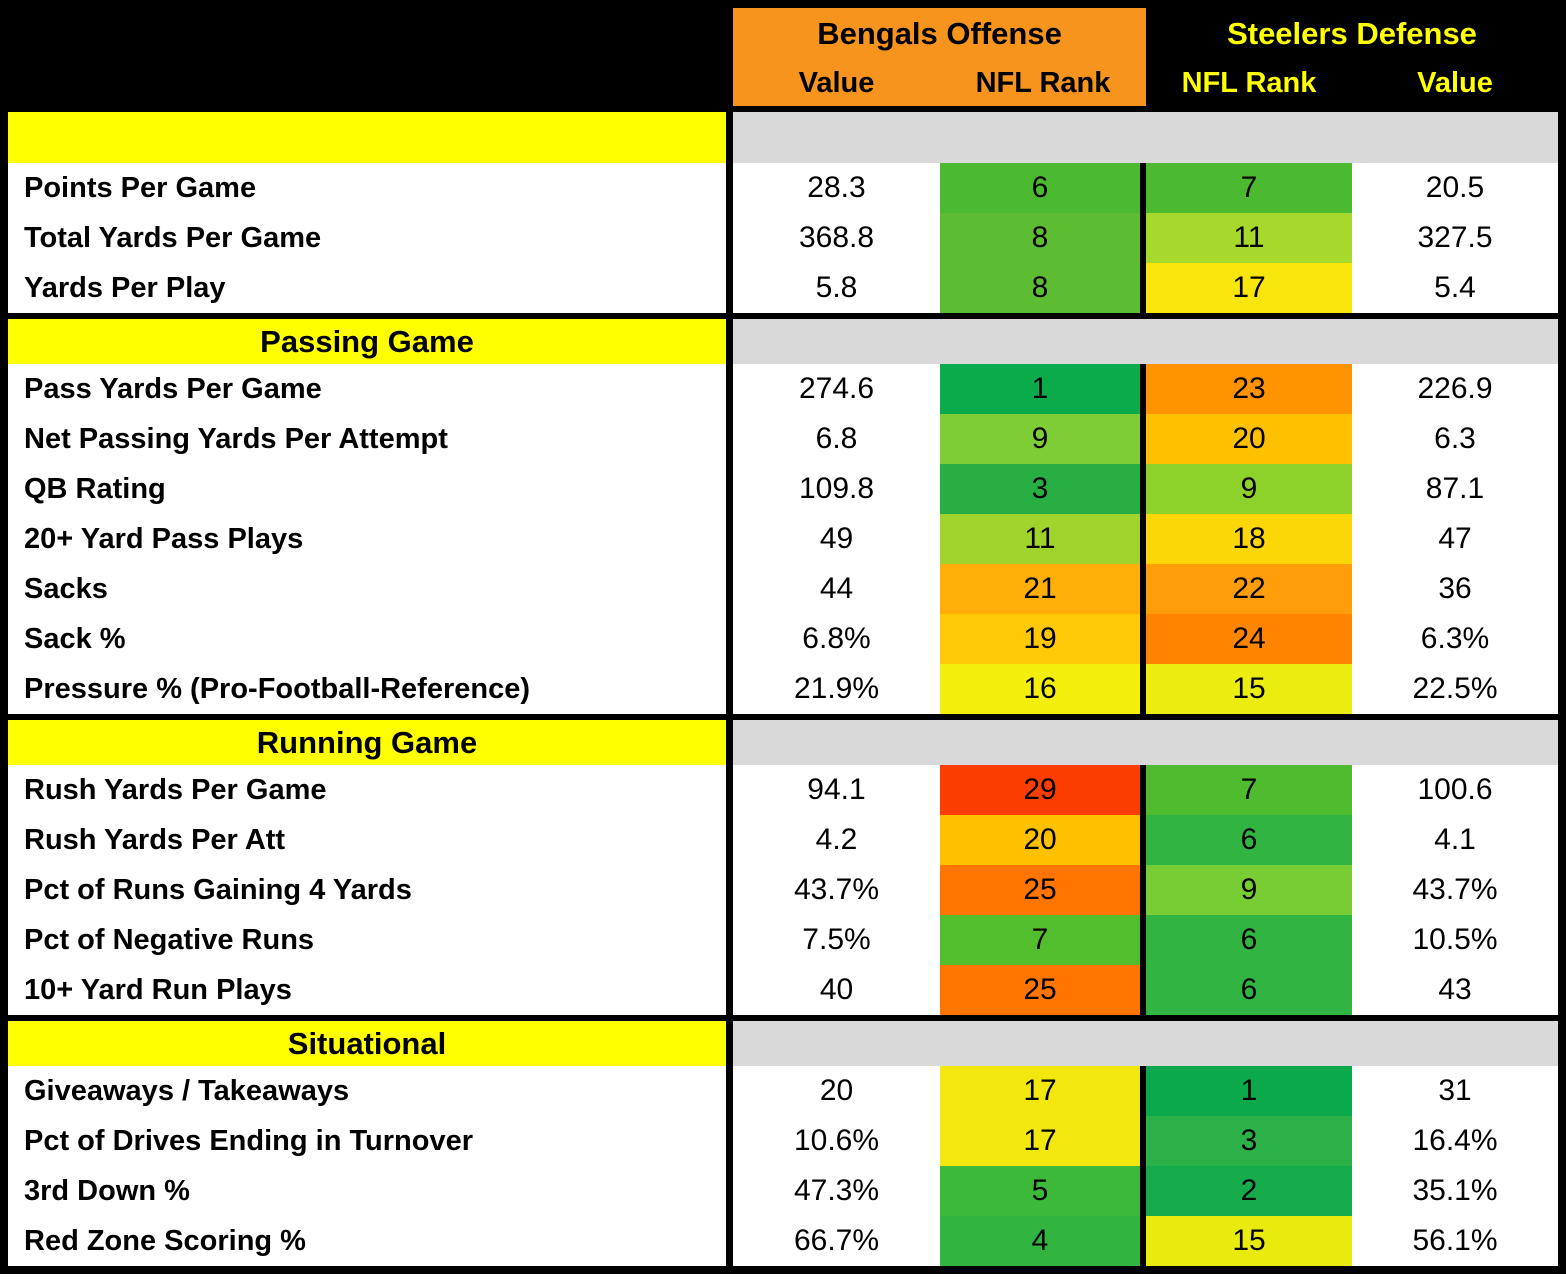 The width and height of the screenshot is (1566, 1286). What do you see at coordinates (1455, 689) in the screenshot?
I see `defense-value: 22.5%` at bounding box center [1455, 689].